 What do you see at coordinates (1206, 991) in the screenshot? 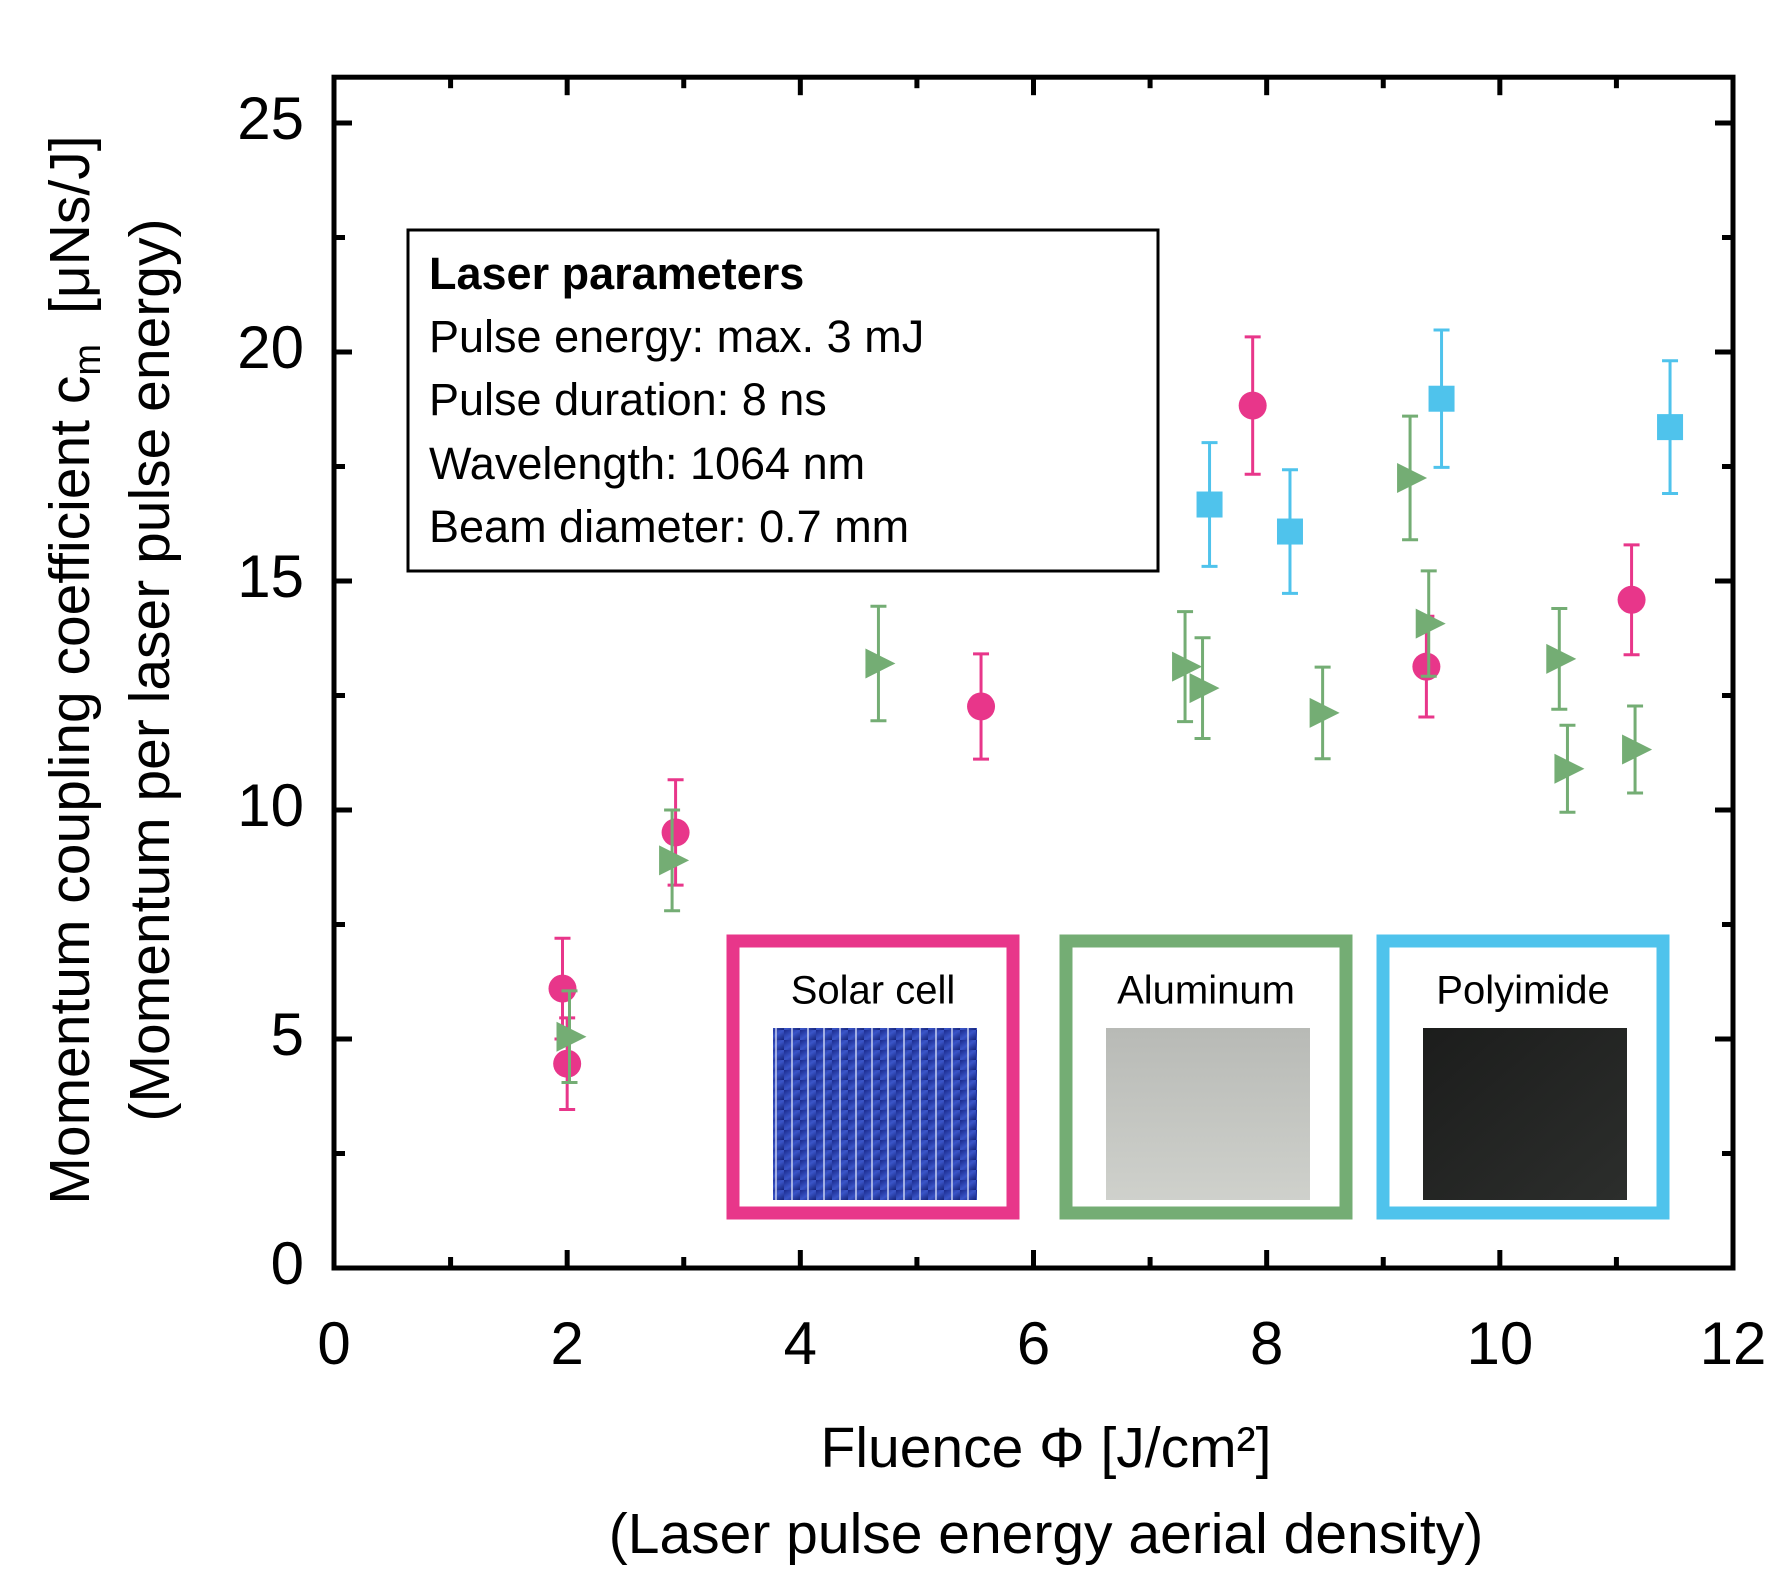
I see `legend-label: Aluminum` at bounding box center [1206, 991].